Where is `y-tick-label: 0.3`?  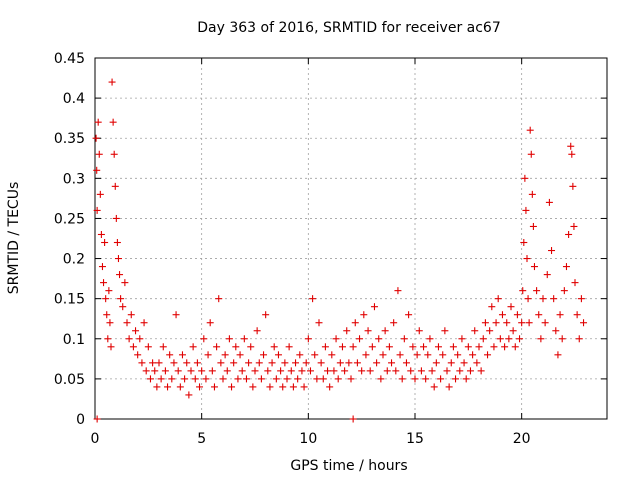
y-tick-label: 0.3 is located at coordinates (74, 179).